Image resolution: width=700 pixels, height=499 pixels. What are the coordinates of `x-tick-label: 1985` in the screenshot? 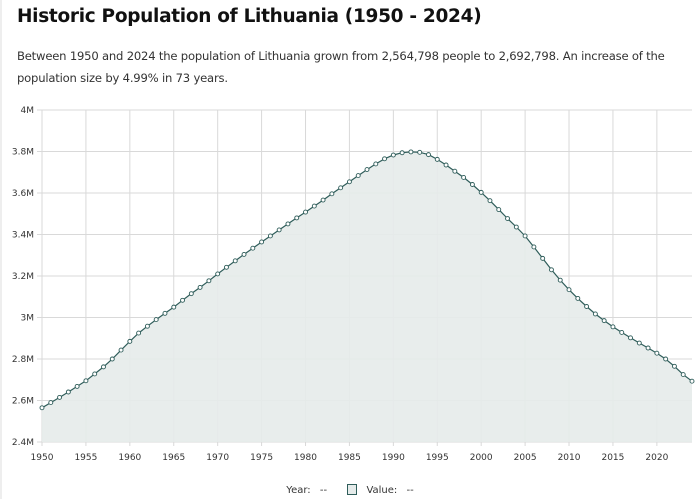 It's located at (349, 458).